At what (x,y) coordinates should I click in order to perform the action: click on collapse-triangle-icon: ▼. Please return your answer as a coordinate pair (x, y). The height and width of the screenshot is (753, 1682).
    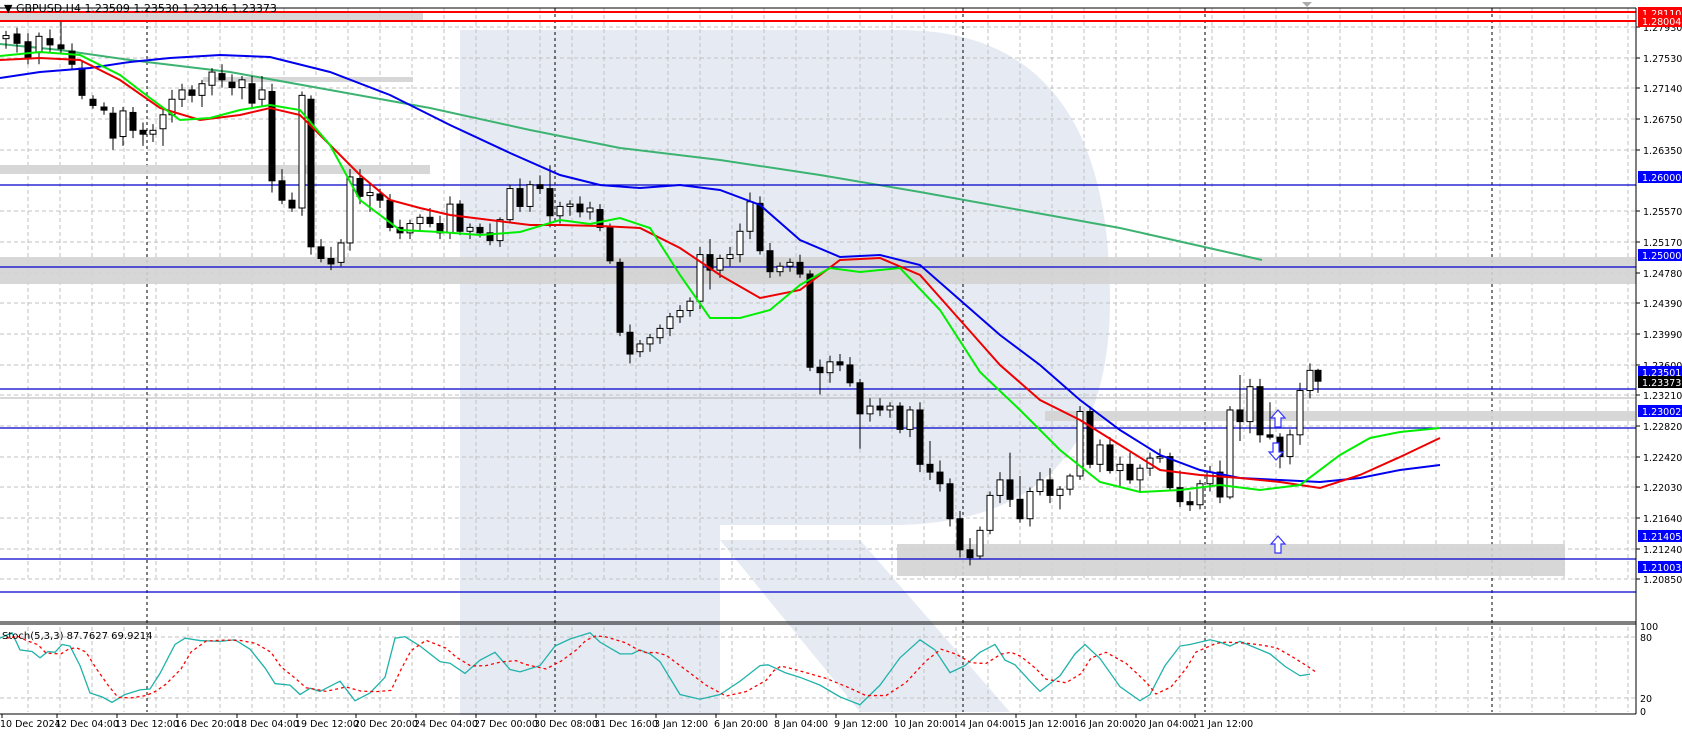
    Looking at the image, I should click on (8, 8).